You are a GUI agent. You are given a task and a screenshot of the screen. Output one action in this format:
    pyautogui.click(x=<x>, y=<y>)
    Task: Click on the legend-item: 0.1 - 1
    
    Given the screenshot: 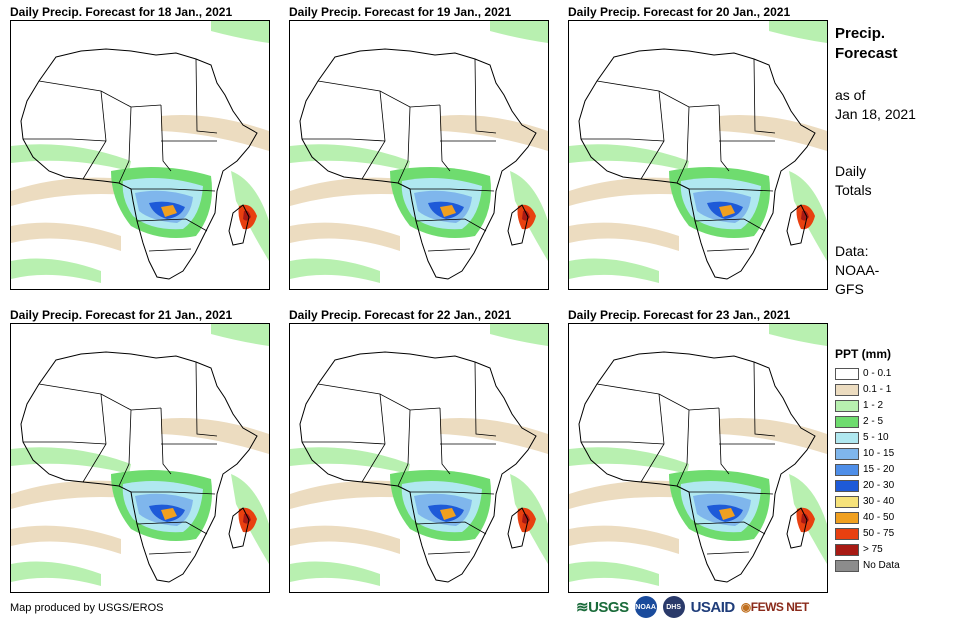 What is the action you would take?
    pyautogui.click(x=890, y=390)
    